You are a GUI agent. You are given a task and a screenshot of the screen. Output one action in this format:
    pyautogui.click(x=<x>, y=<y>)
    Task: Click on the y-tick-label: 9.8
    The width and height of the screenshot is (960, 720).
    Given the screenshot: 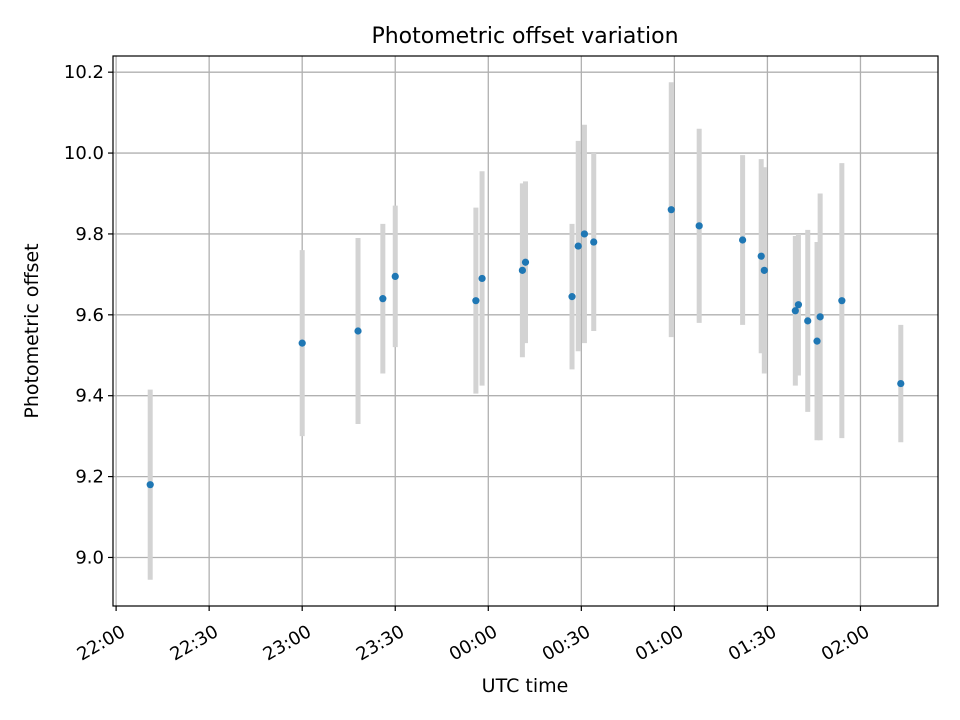 What is the action you would take?
    pyautogui.click(x=89, y=234)
    